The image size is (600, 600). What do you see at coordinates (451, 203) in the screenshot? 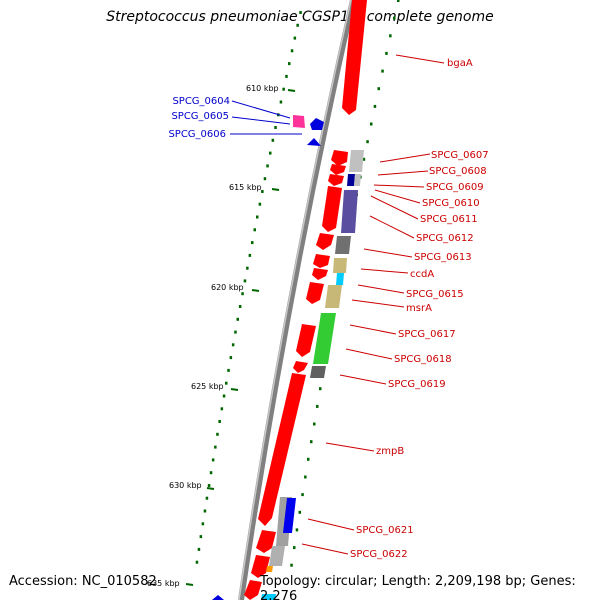
I see `label-spcg-0610: SPCG_0610` at bounding box center [451, 203].